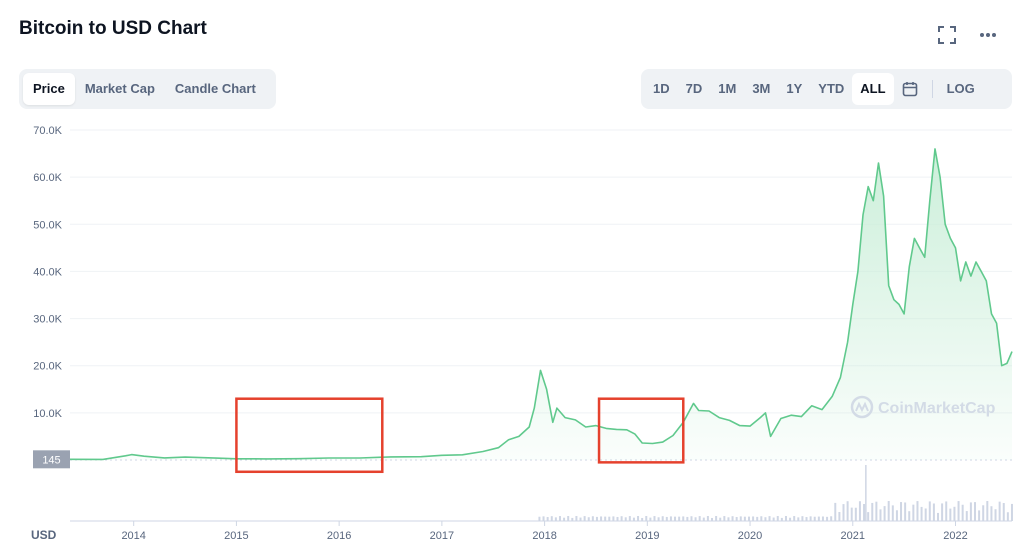 Image resolution: width=1024 pixels, height=558 pixels. I want to click on more-icon, so click(988, 37).